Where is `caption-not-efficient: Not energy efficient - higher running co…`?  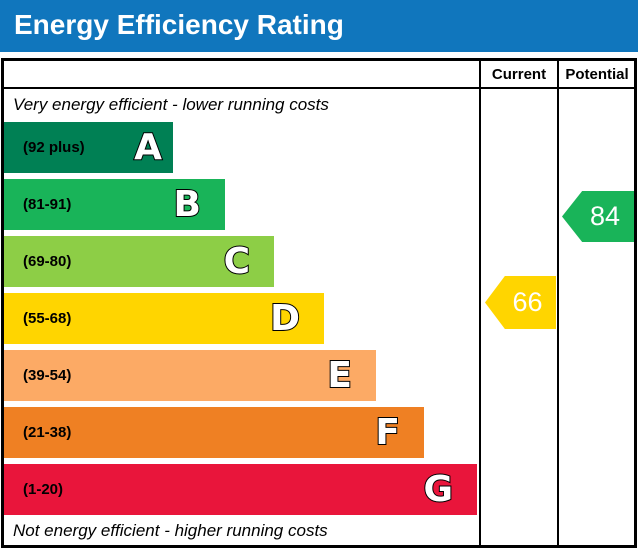
caption-not-efficient: Not energy efficient - higher running co… is located at coordinates (170, 530).